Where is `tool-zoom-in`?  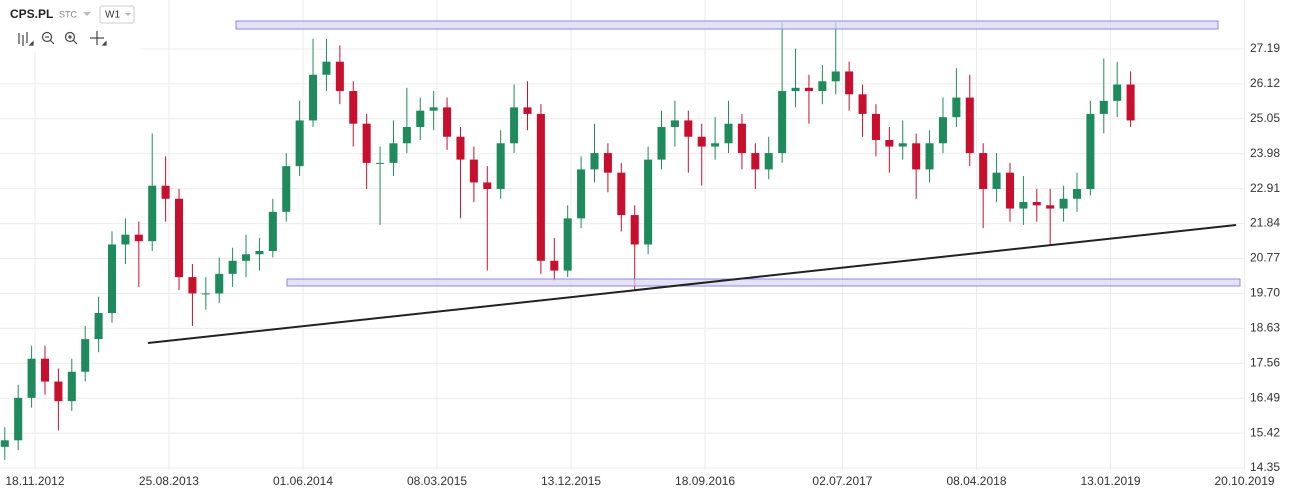
tool-zoom-in is located at coordinates (71, 38).